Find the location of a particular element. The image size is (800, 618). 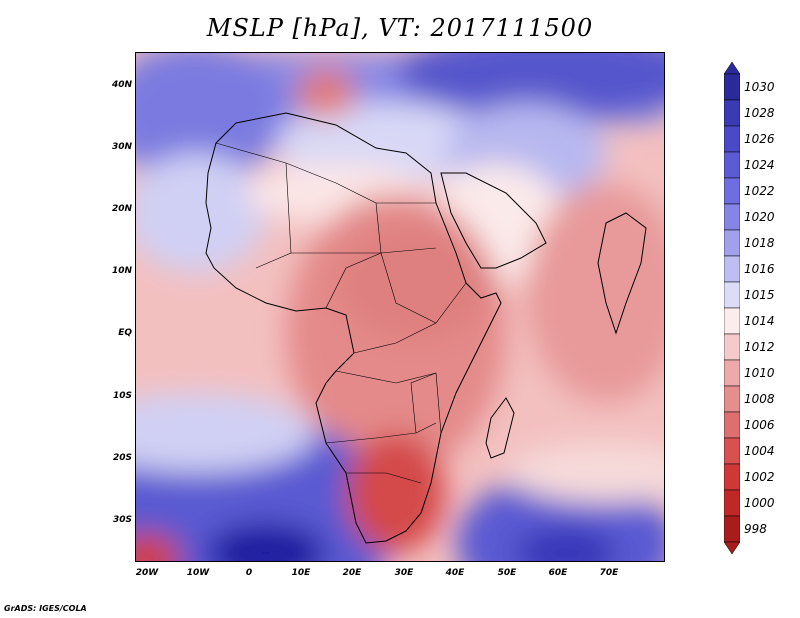

lon-tick-40e: 40E is located at coordinates (455, 573).